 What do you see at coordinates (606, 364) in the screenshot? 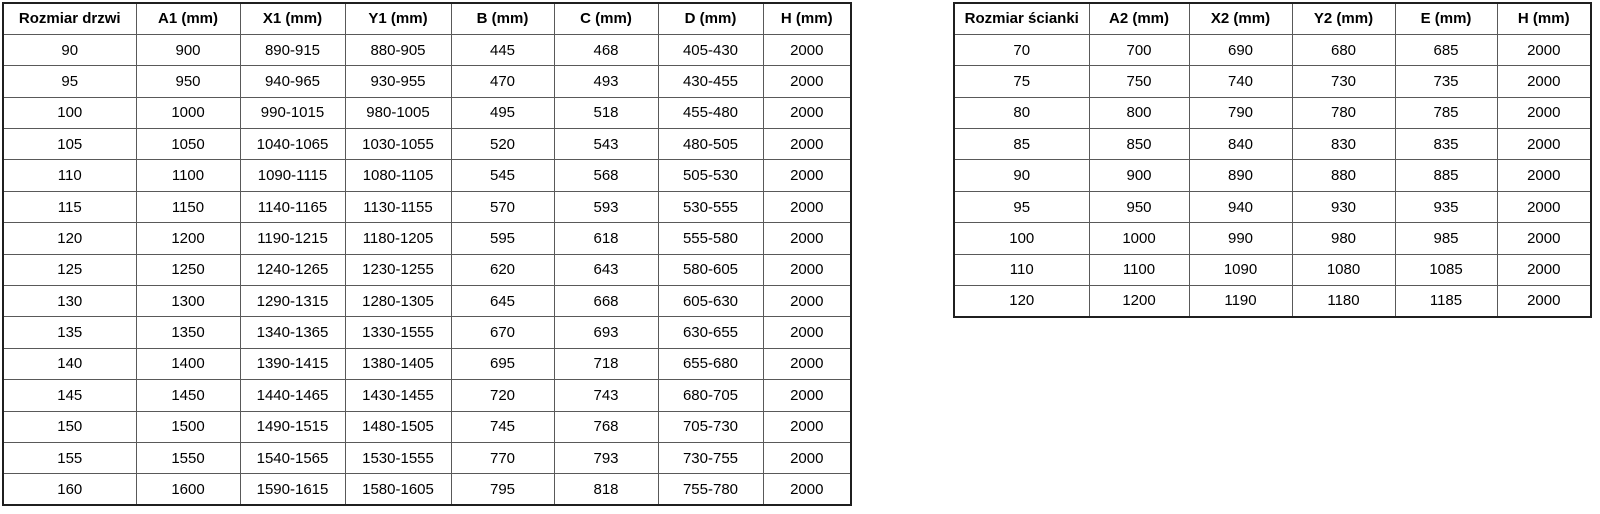
I see `table-cell: 718` at bounding box center [606, 364].